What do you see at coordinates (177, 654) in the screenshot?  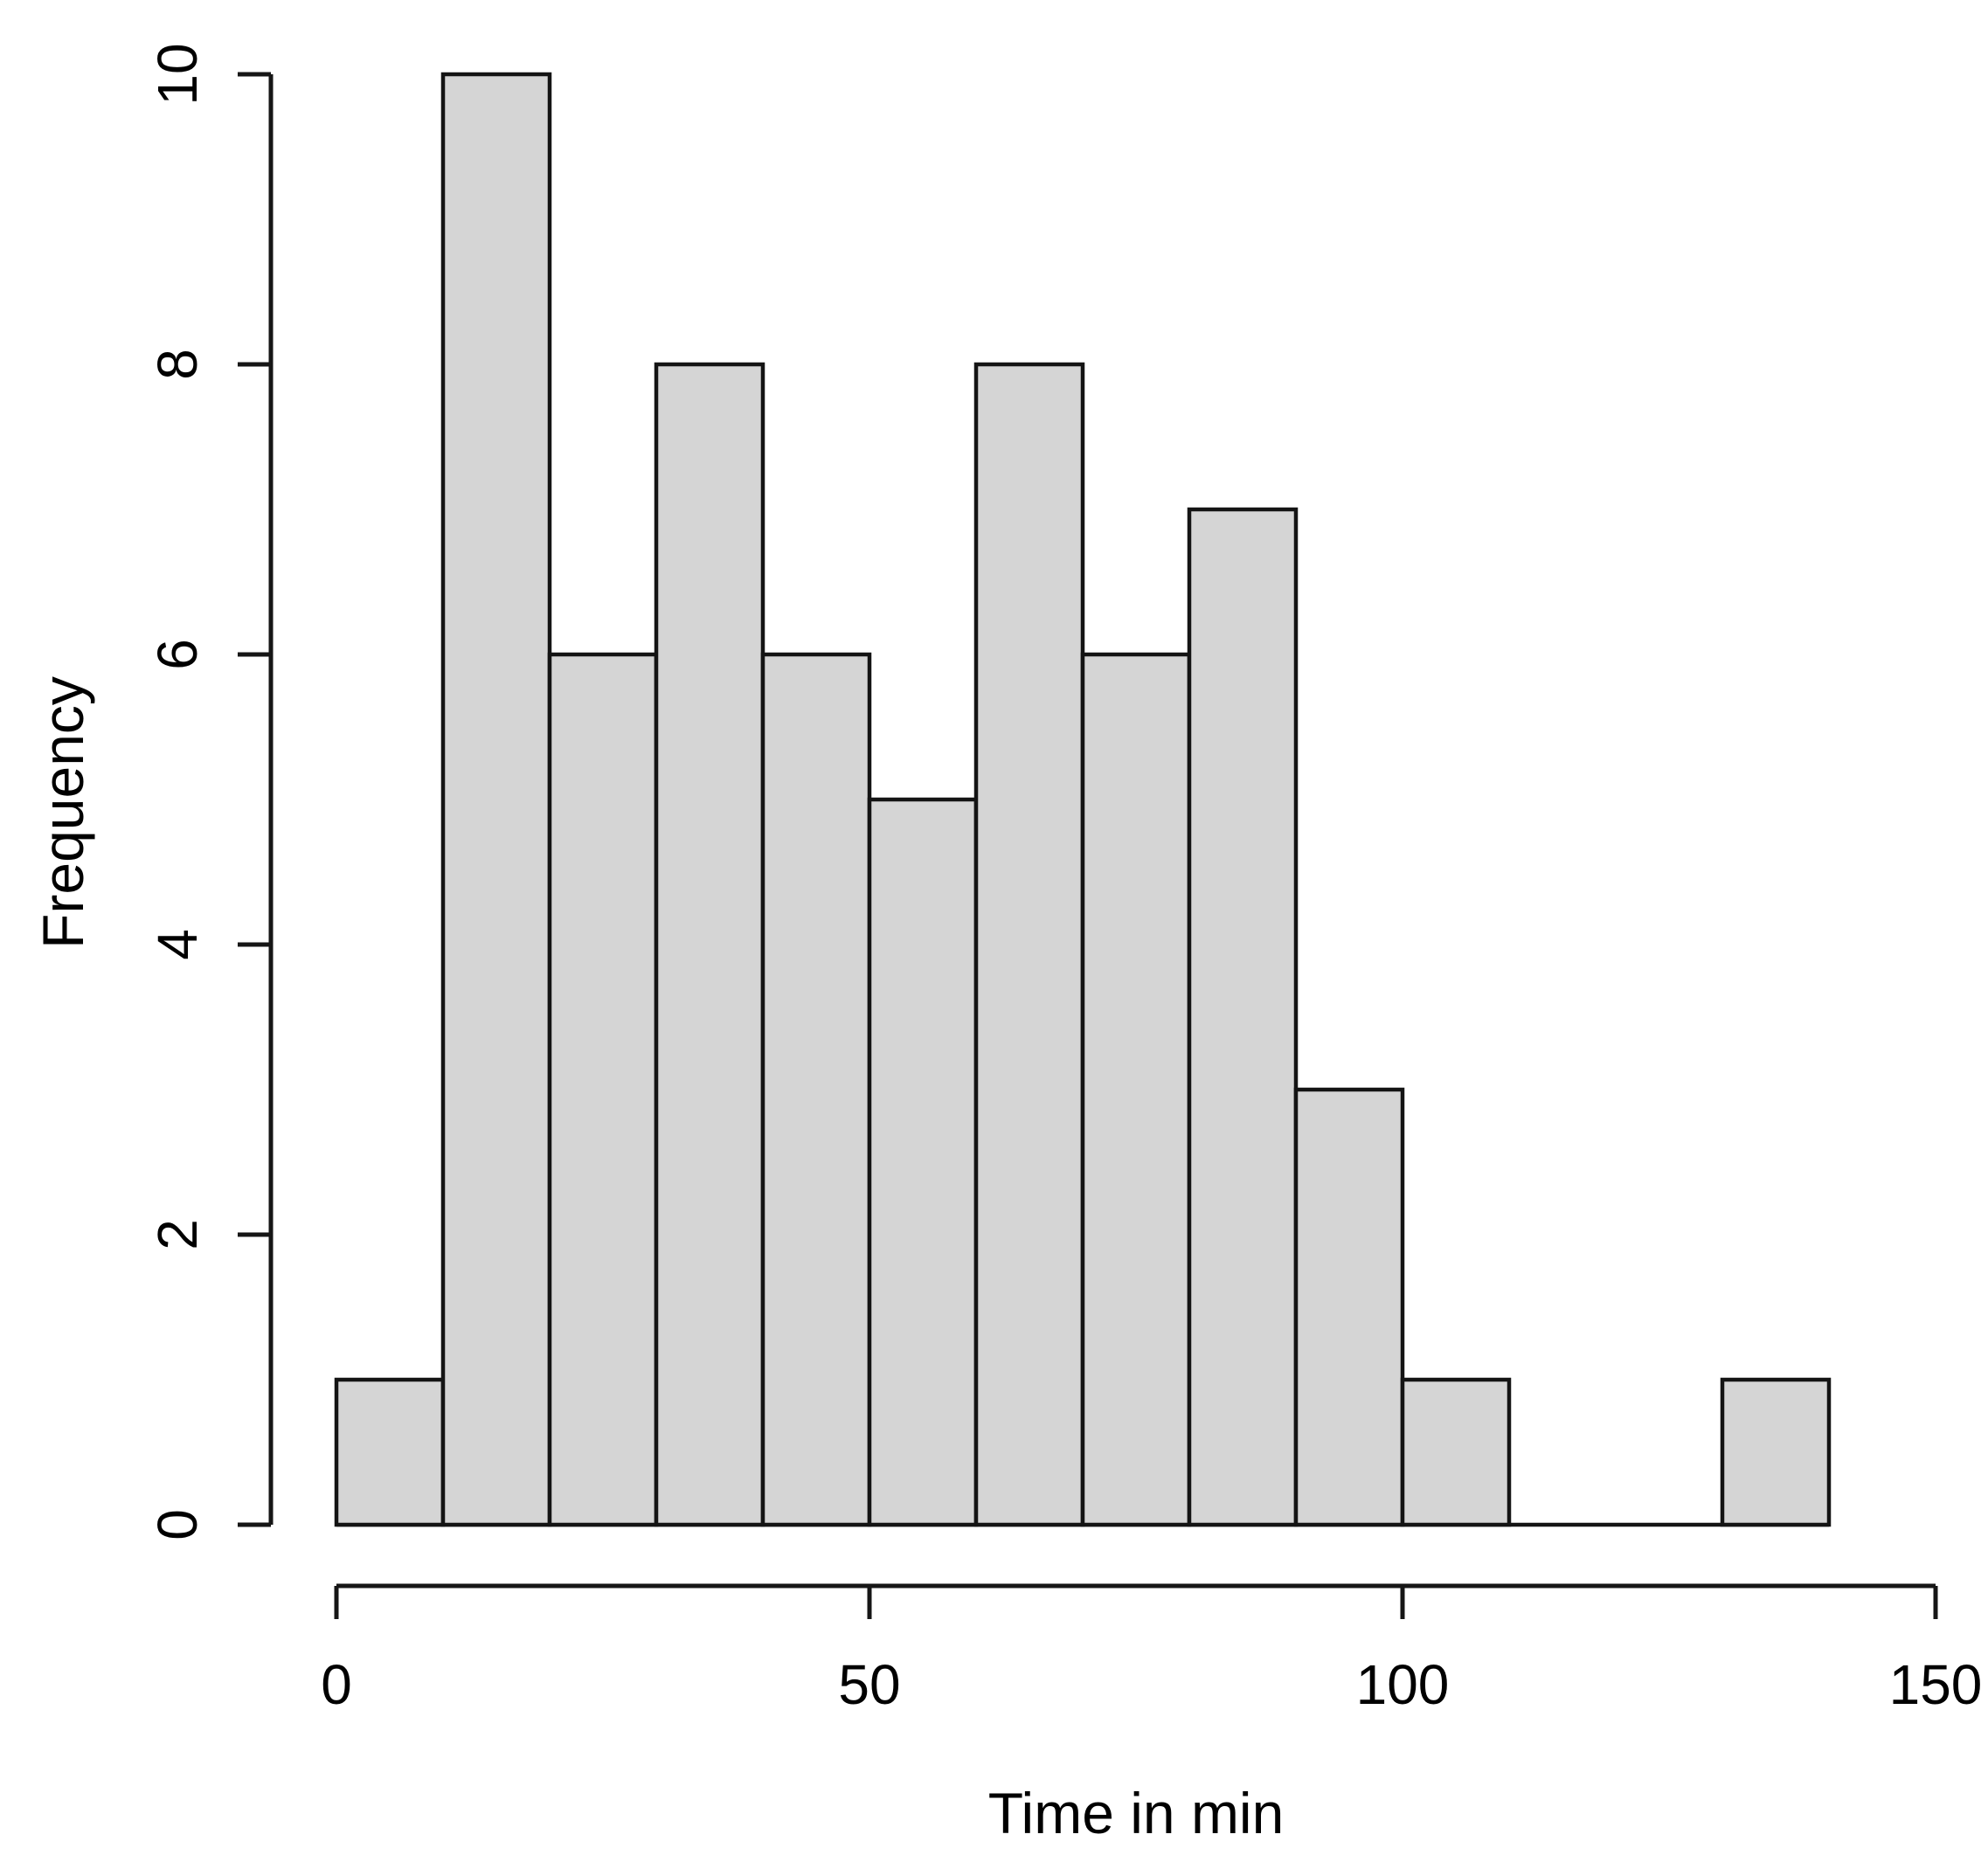 I see `y-tick-label: 6` at bounding box center [177, 654].